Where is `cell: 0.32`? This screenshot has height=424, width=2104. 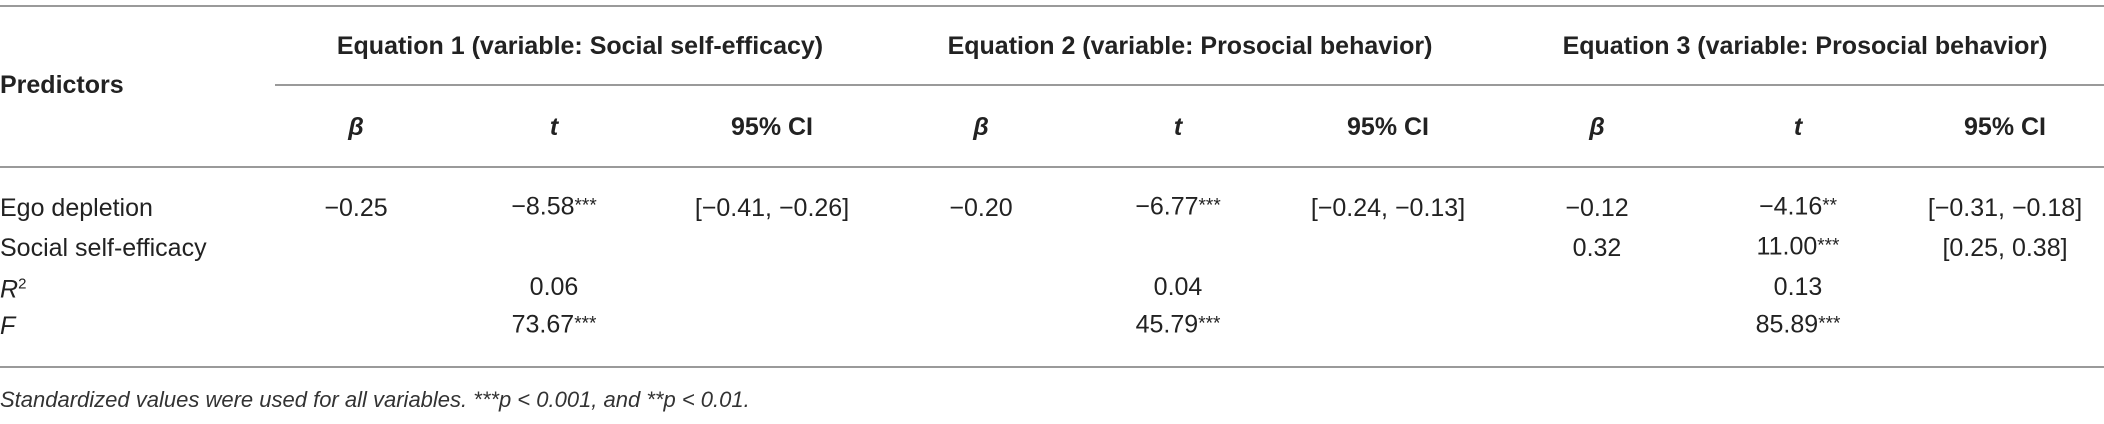 cell: 0.32 is located at coordinates (1597, 248).